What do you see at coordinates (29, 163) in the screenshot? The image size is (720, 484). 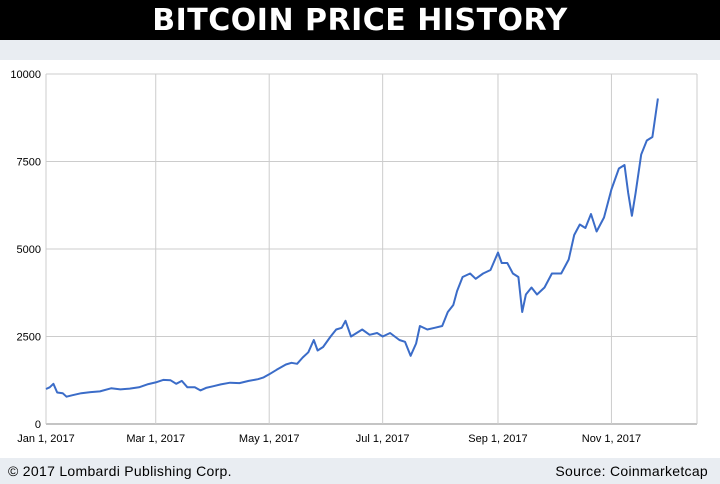 I see `y-tick-label: 7500` at bounding box center [29, 163].